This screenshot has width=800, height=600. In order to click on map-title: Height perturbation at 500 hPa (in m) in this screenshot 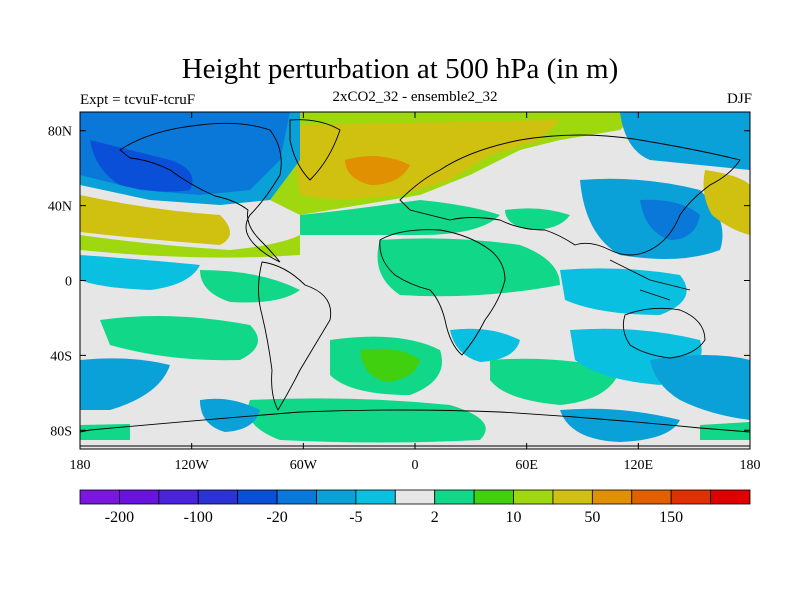, I will do `click(400, 69)`.